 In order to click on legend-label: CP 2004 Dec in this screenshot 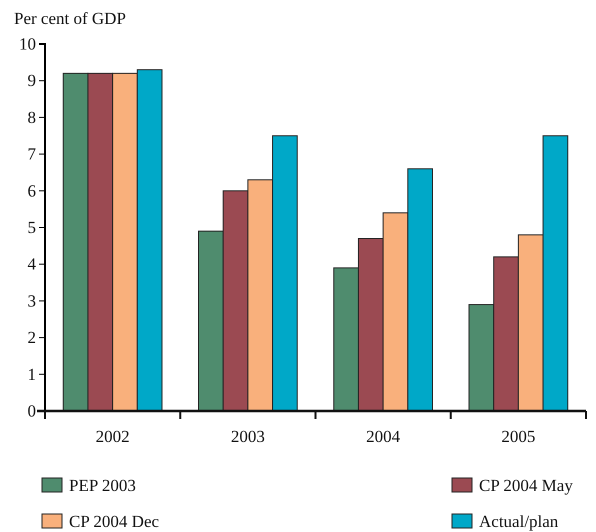, I will do `click(114, 521)`.